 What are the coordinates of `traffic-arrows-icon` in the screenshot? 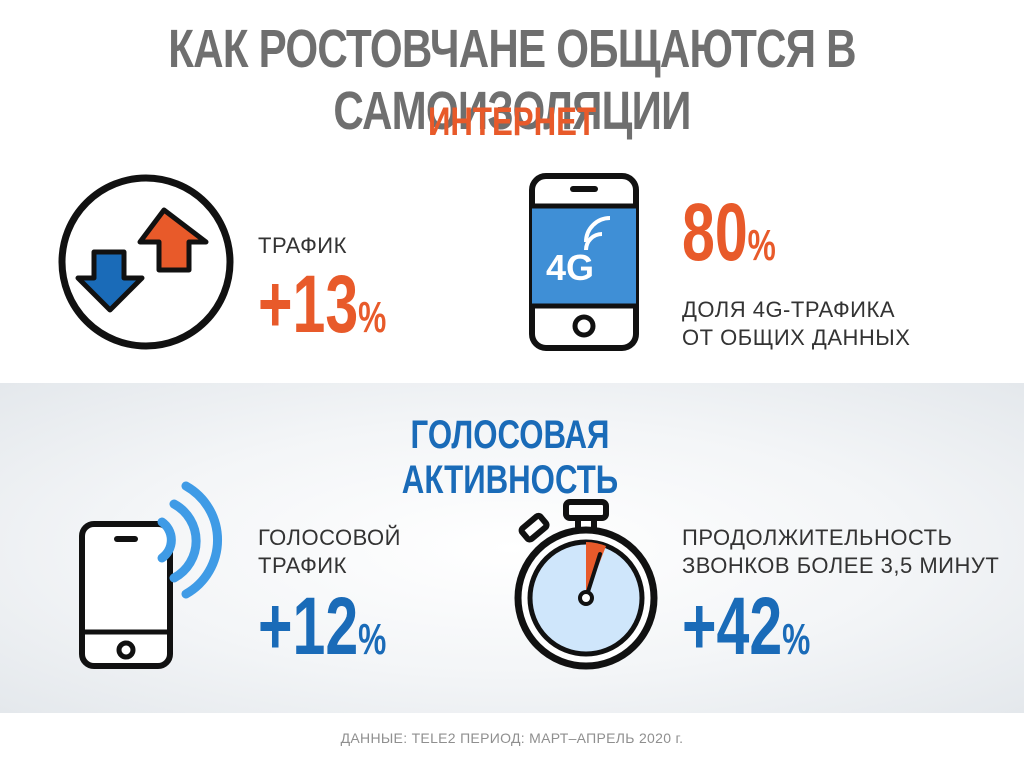 It's located at (146, 262).